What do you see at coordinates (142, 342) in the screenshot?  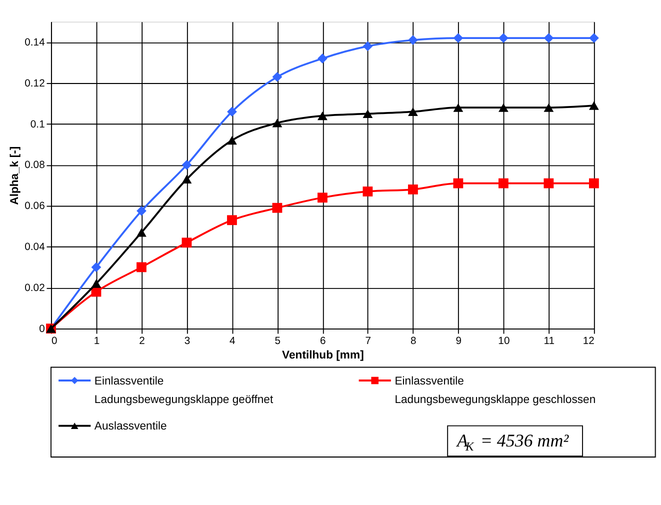 I see `x-tick-label: 2` at bounding box center [142, 342].